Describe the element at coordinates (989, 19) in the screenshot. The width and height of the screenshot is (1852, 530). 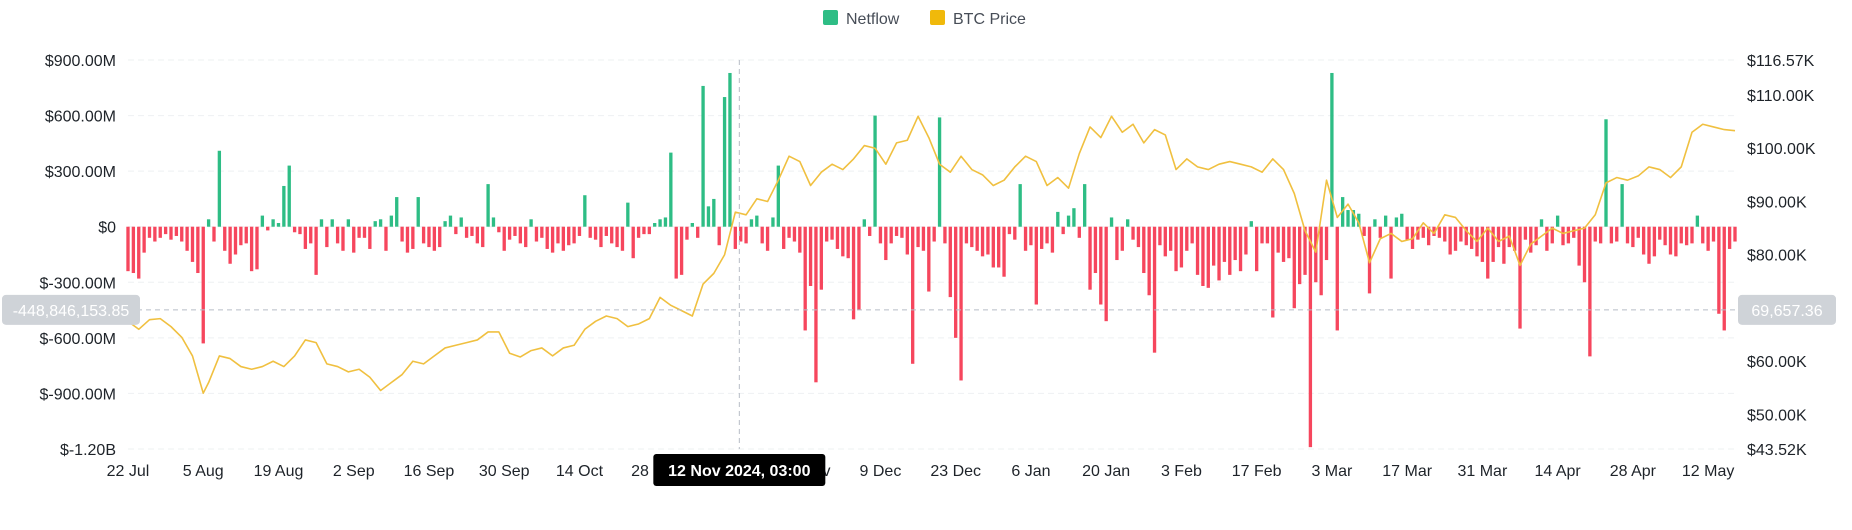
I see `legend-btc-price-label: BTC Price` at that location.